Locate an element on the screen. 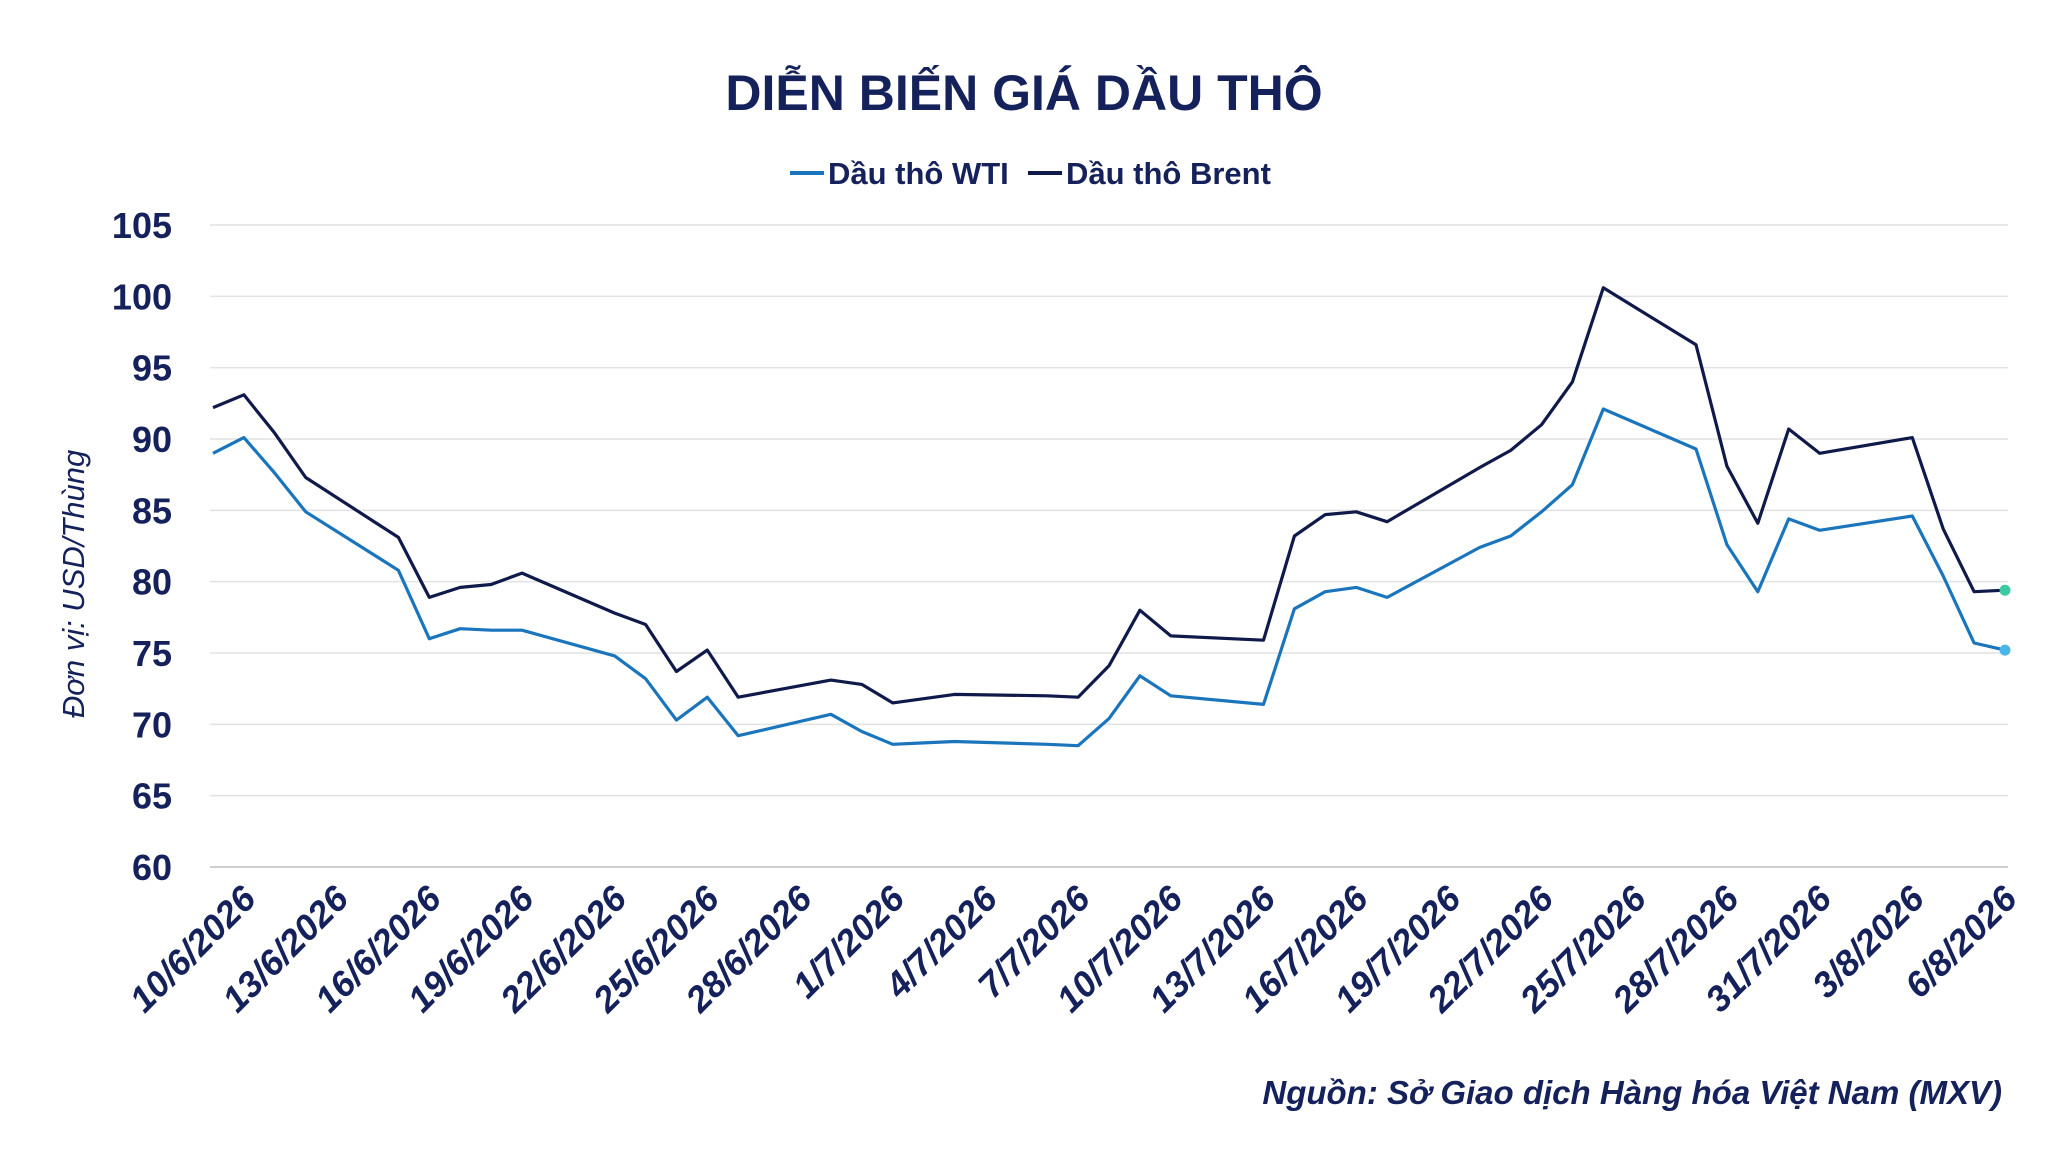  legend: Dầu thô WTI Dầu thô Brent is located at coordinates (1030, 173).